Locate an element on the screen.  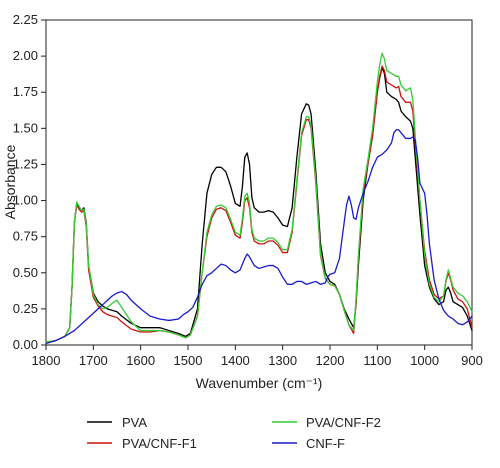
x-tick-label: 1500 is located at coordinates (188, 360).